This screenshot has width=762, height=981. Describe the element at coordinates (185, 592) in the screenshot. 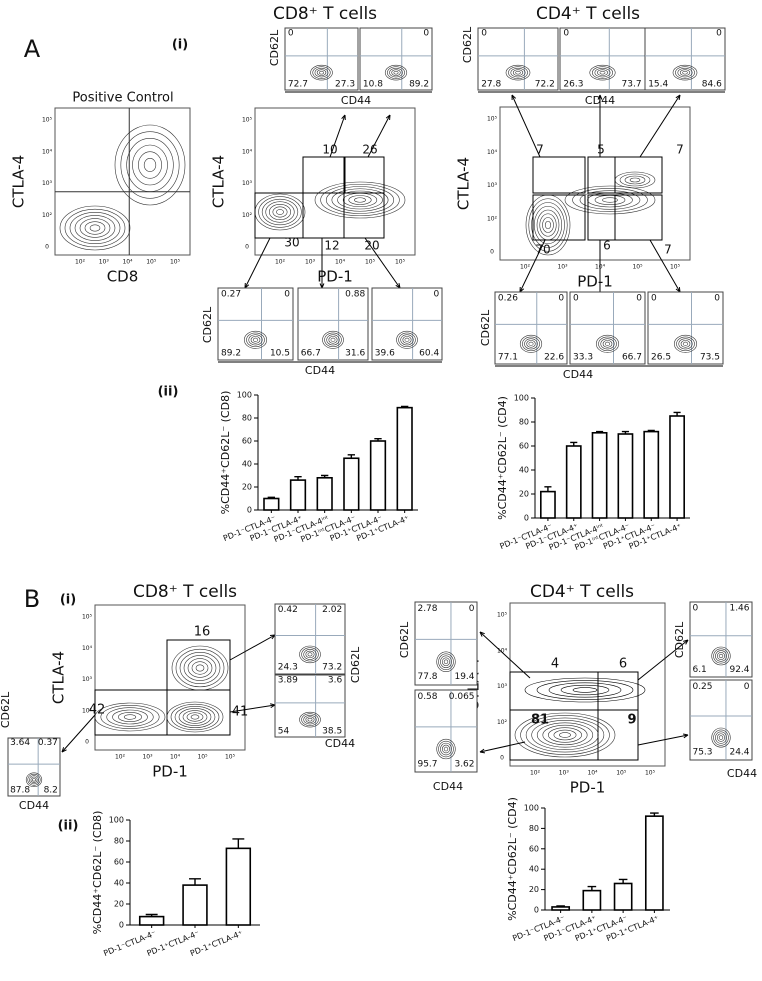

I see `panel-title: CD8⁺ T cells` at that location.